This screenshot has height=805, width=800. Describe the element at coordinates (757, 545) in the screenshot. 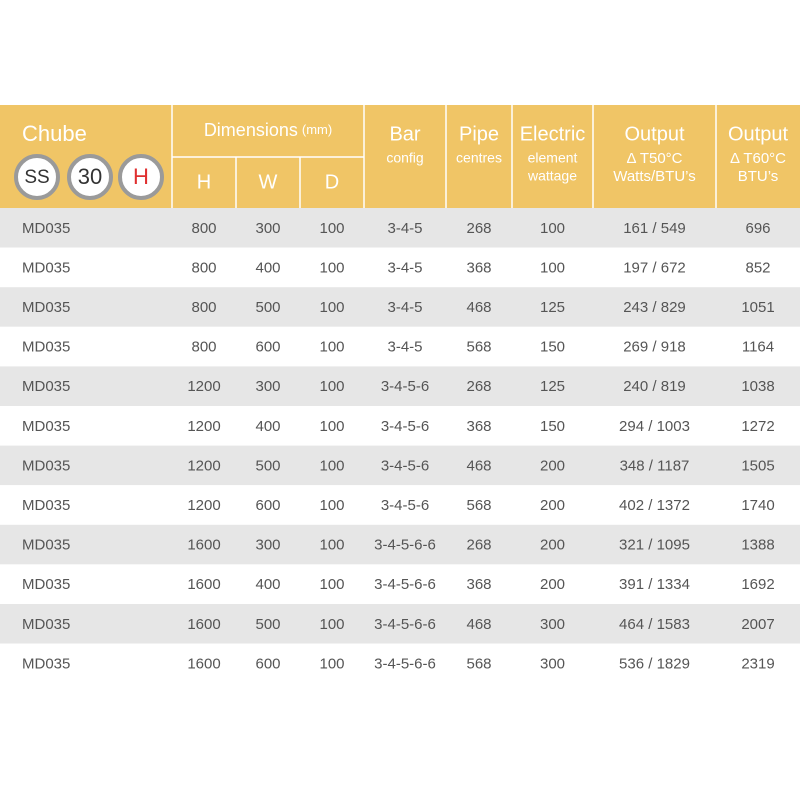

I see `data-cell: 1388` at that location.